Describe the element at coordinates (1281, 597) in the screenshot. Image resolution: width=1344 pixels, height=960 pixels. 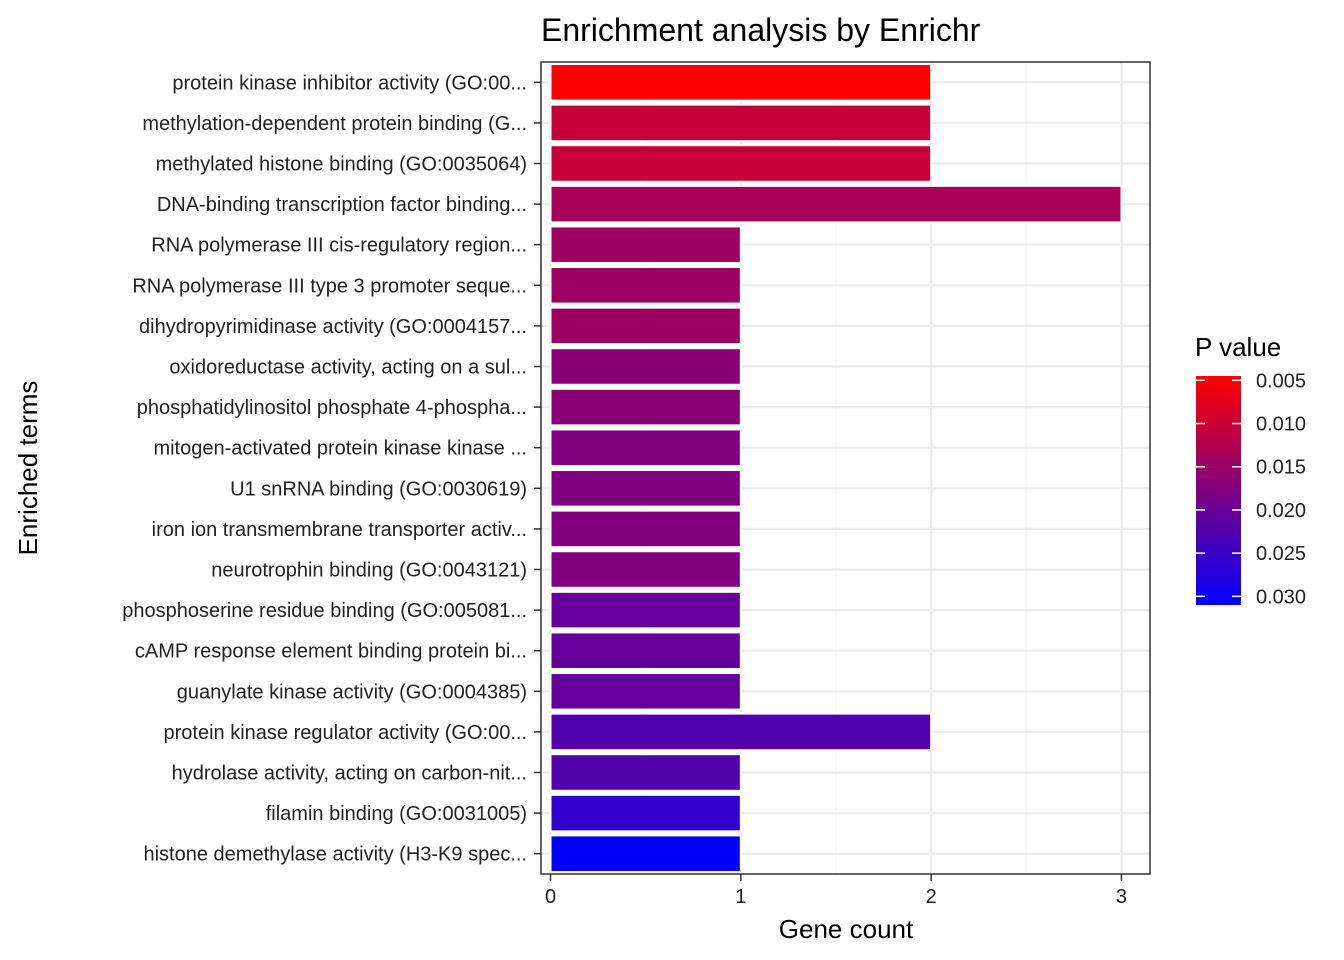
I see `legend-tick-label: 0.030` at that location.